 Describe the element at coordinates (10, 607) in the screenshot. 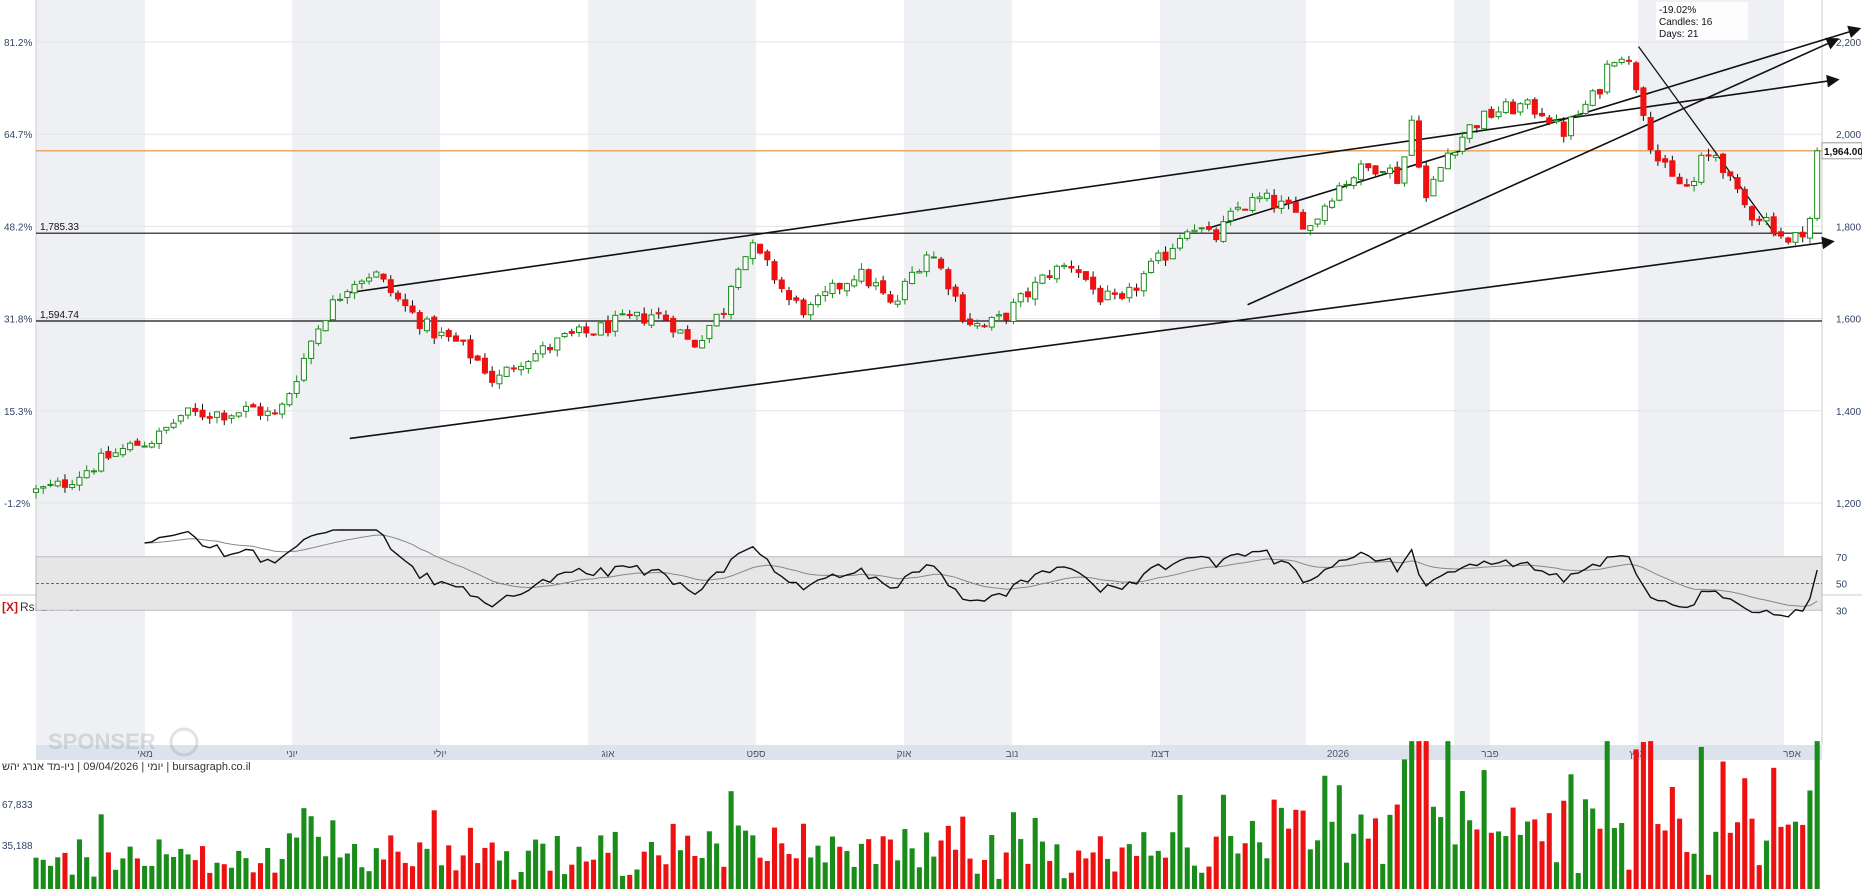

I see `rsi-close-button: [X]` at that location.